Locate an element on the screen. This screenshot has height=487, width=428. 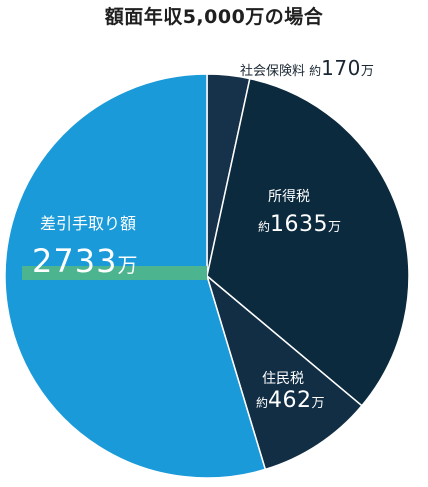
slice-name-social-insurance: 社会保険料 is located at coordinates (273, 71).